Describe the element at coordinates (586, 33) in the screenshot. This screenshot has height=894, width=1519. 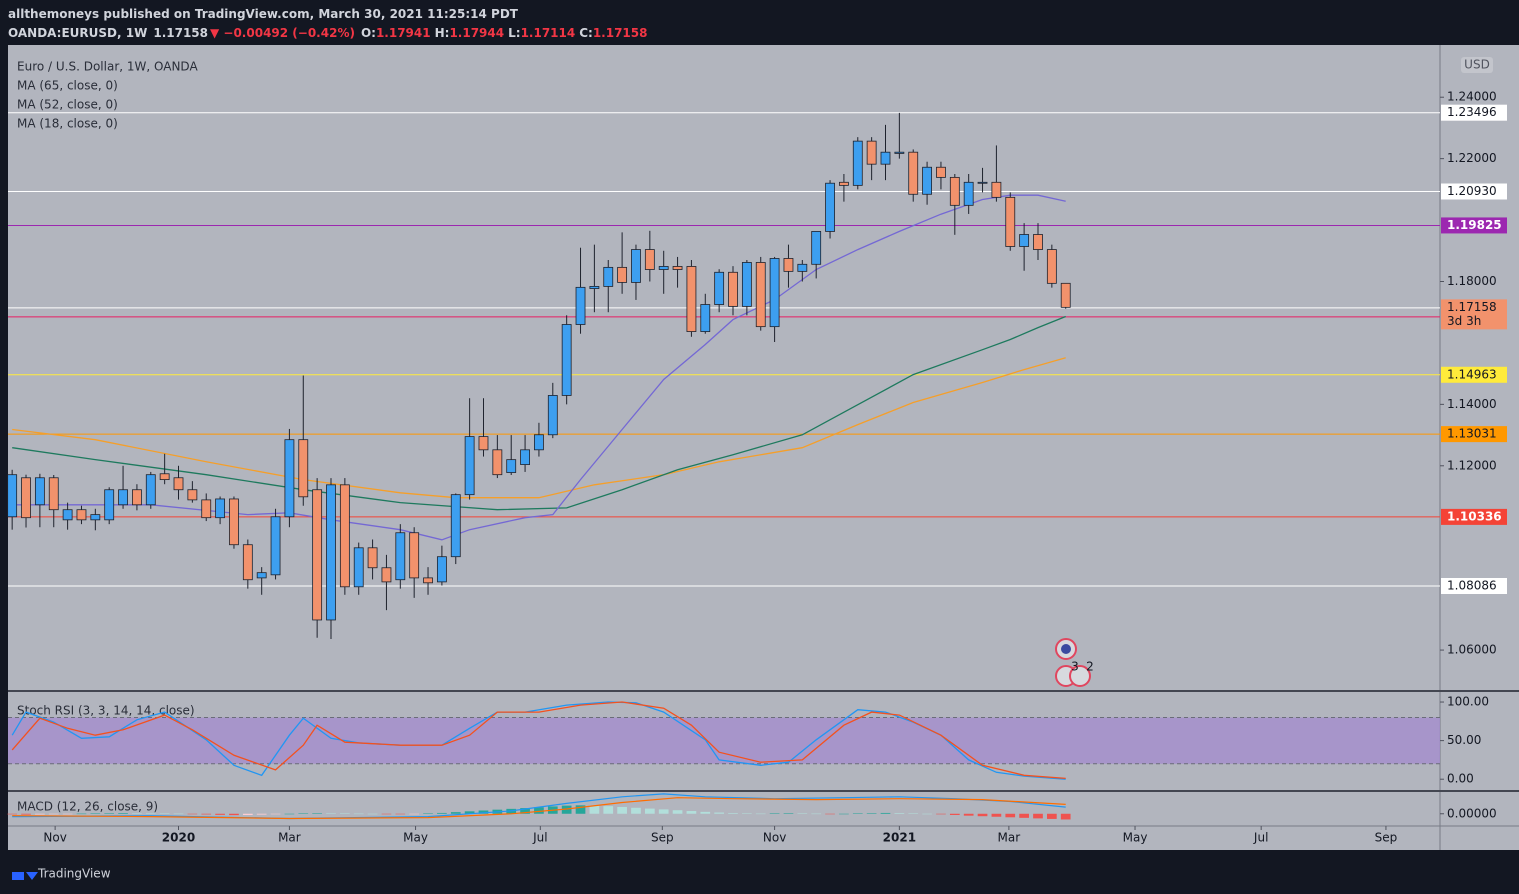
I see `c-label: C:` at that location.